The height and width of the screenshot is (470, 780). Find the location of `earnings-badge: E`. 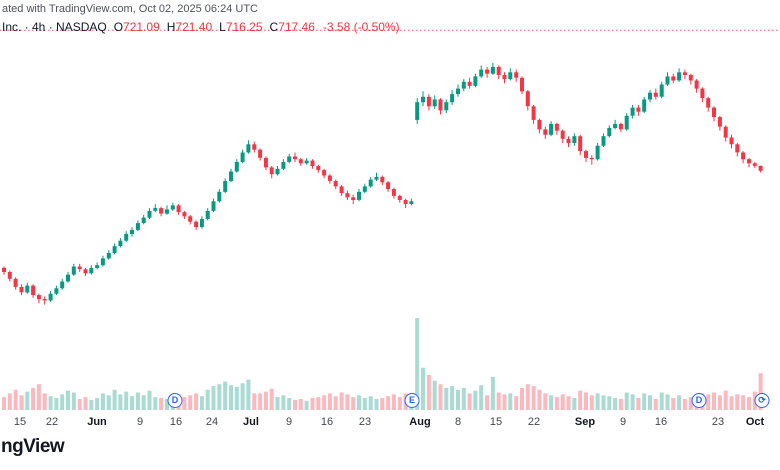

earnings-badge: E is located at coordinates (412, 400).